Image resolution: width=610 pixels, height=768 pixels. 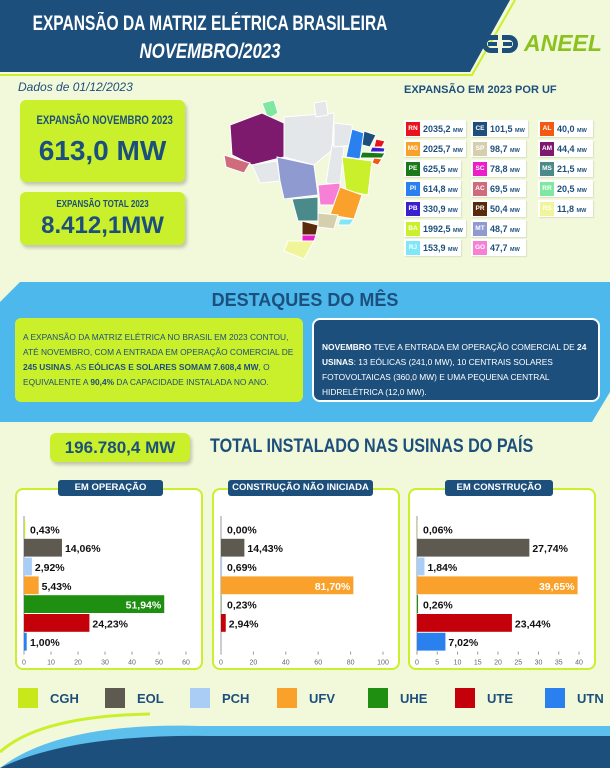 What do you see at coordinates (299, 250) in the screenshot?
I see `map-state-rs` at bounding box center [299, 250].